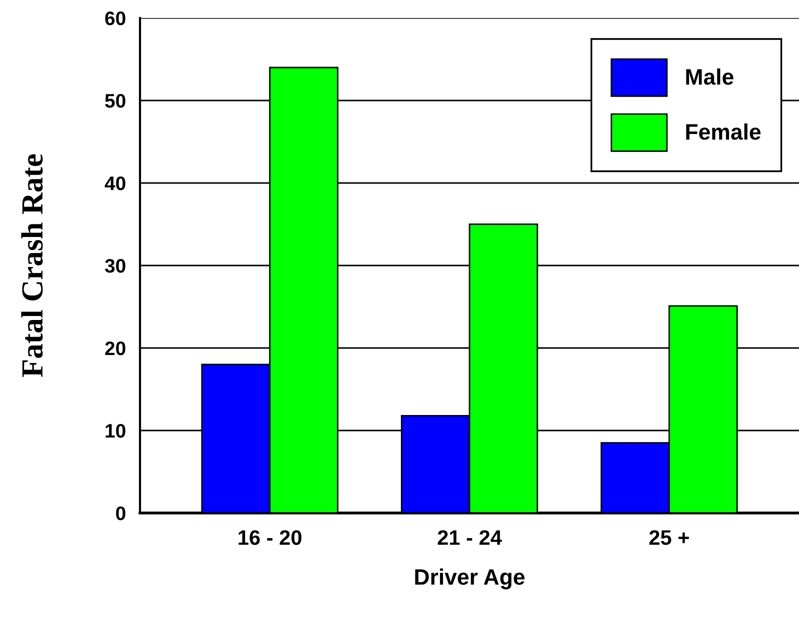 The image size is (799, 625). Describe the element at coordinates (470, 537) in the screenshot. I see `x-tick-label: 21 - 24` at that location.